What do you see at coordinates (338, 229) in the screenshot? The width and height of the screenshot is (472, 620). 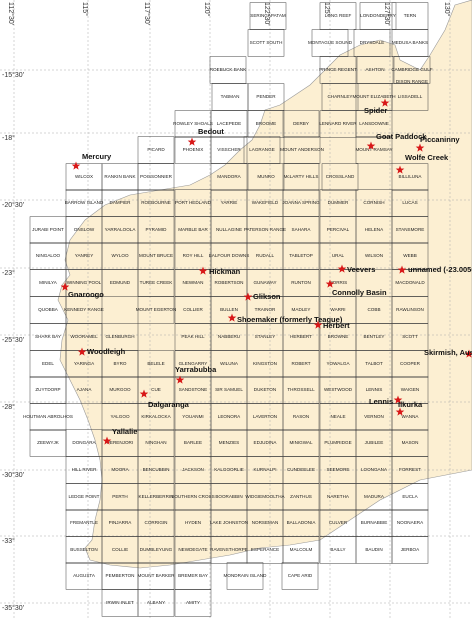 I see `map-sheet-label: PERCIVAL` at bounding box center [338, 229].